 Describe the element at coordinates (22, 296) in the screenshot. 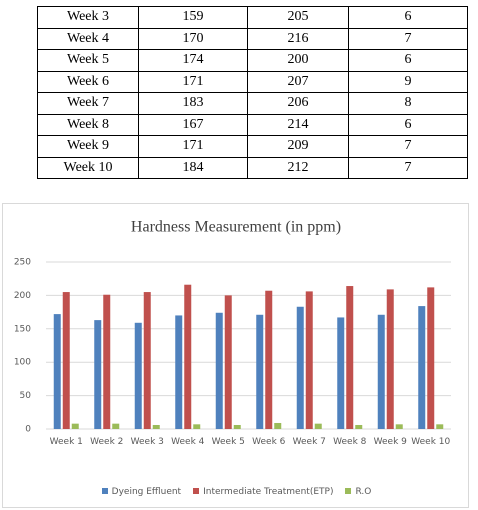

I see `y-tick-label: 200` at that location.